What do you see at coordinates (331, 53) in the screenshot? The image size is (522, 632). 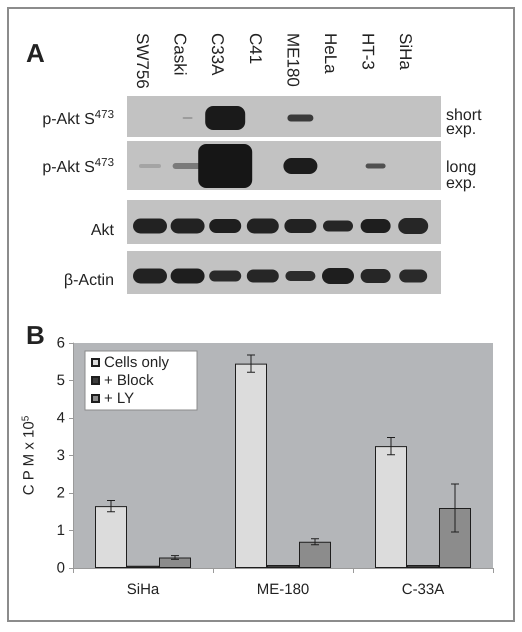 I see `text: HeLa` at bounding box center [331, 53].